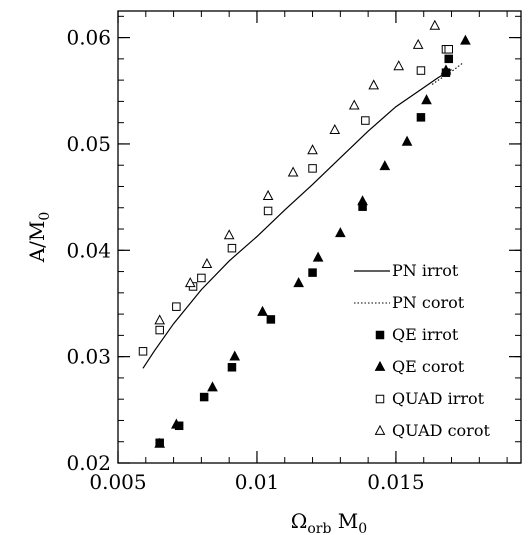 The height and width of the screenshot is (535, 528). What do you see at coordinates (299, 521) in the screenshot?
I see `x-axis-title-main: Ω` at bounding box center [299, 521].